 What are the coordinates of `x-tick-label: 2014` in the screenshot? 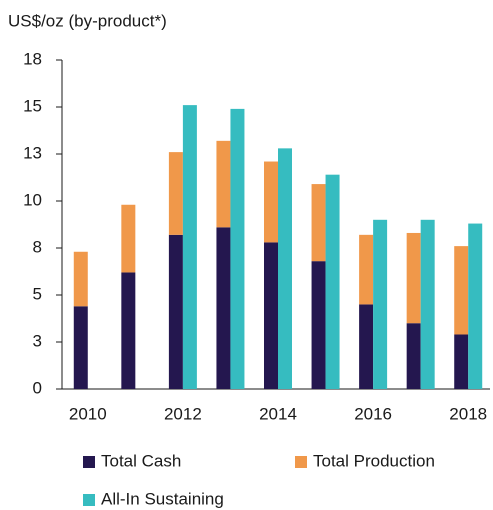 It's located at (278, 413).